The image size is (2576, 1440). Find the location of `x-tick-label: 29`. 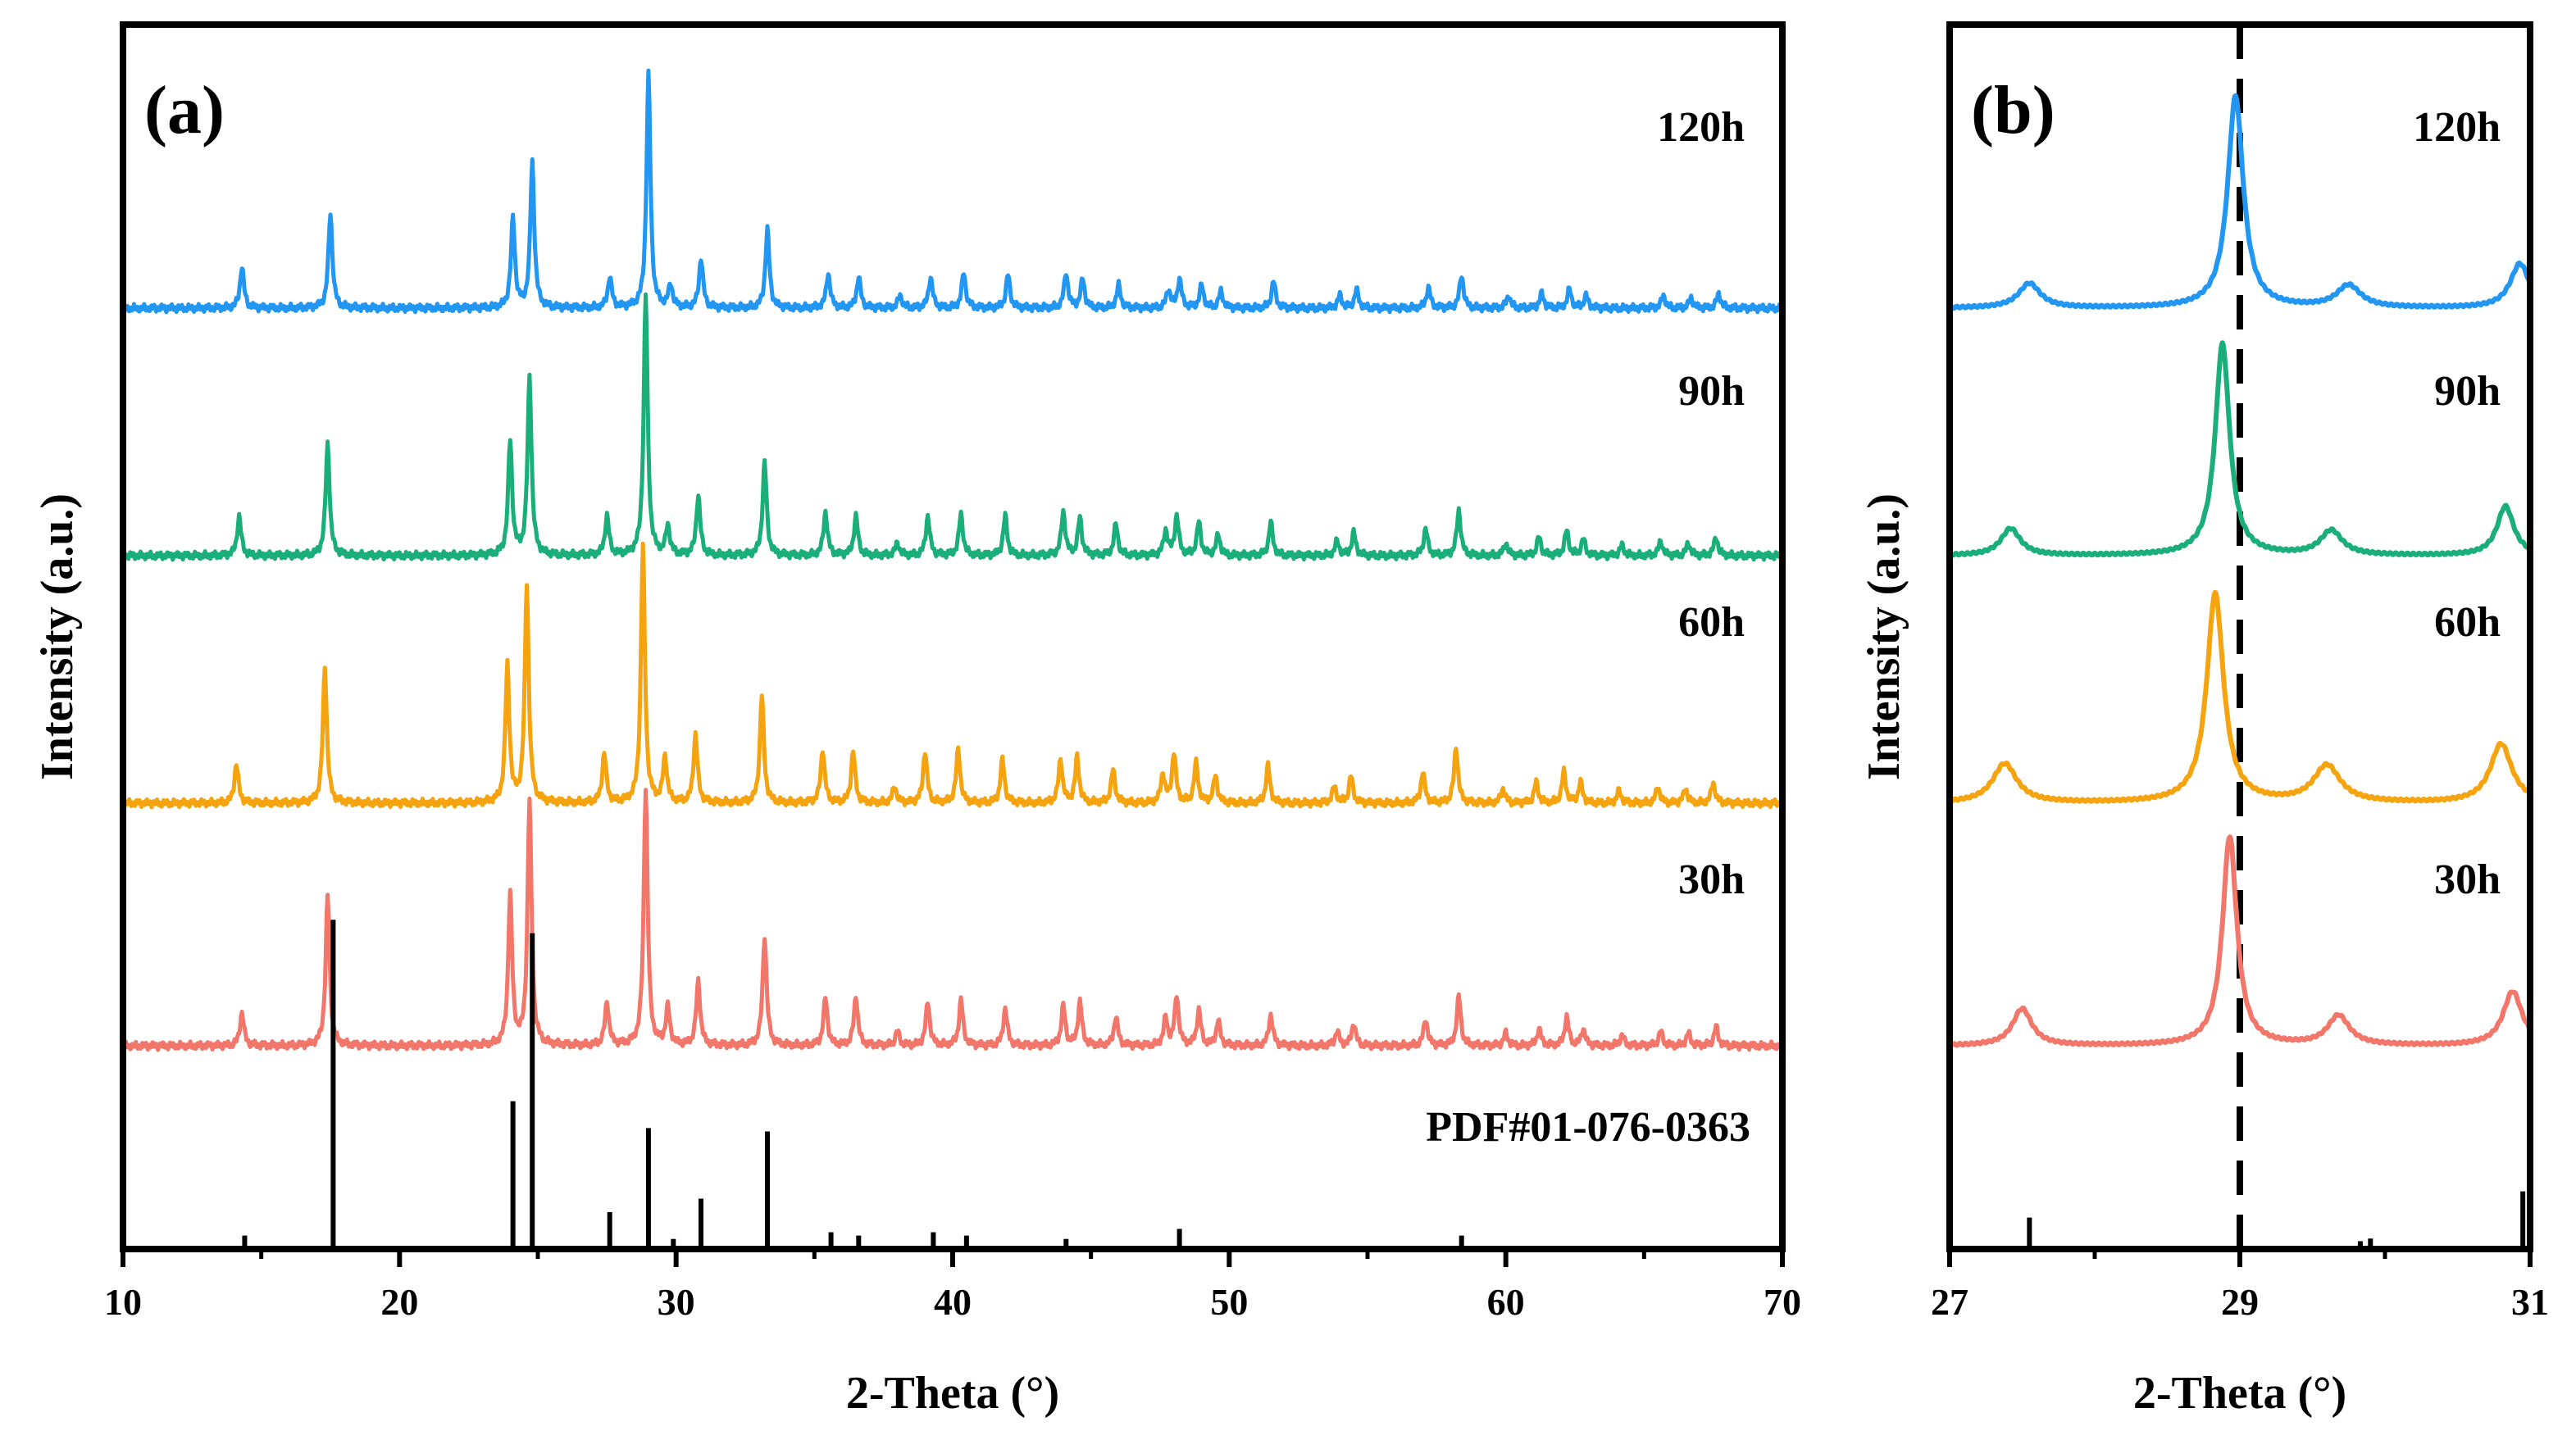

x-tick-label: 29 is located at coordinates (2240, 1302).